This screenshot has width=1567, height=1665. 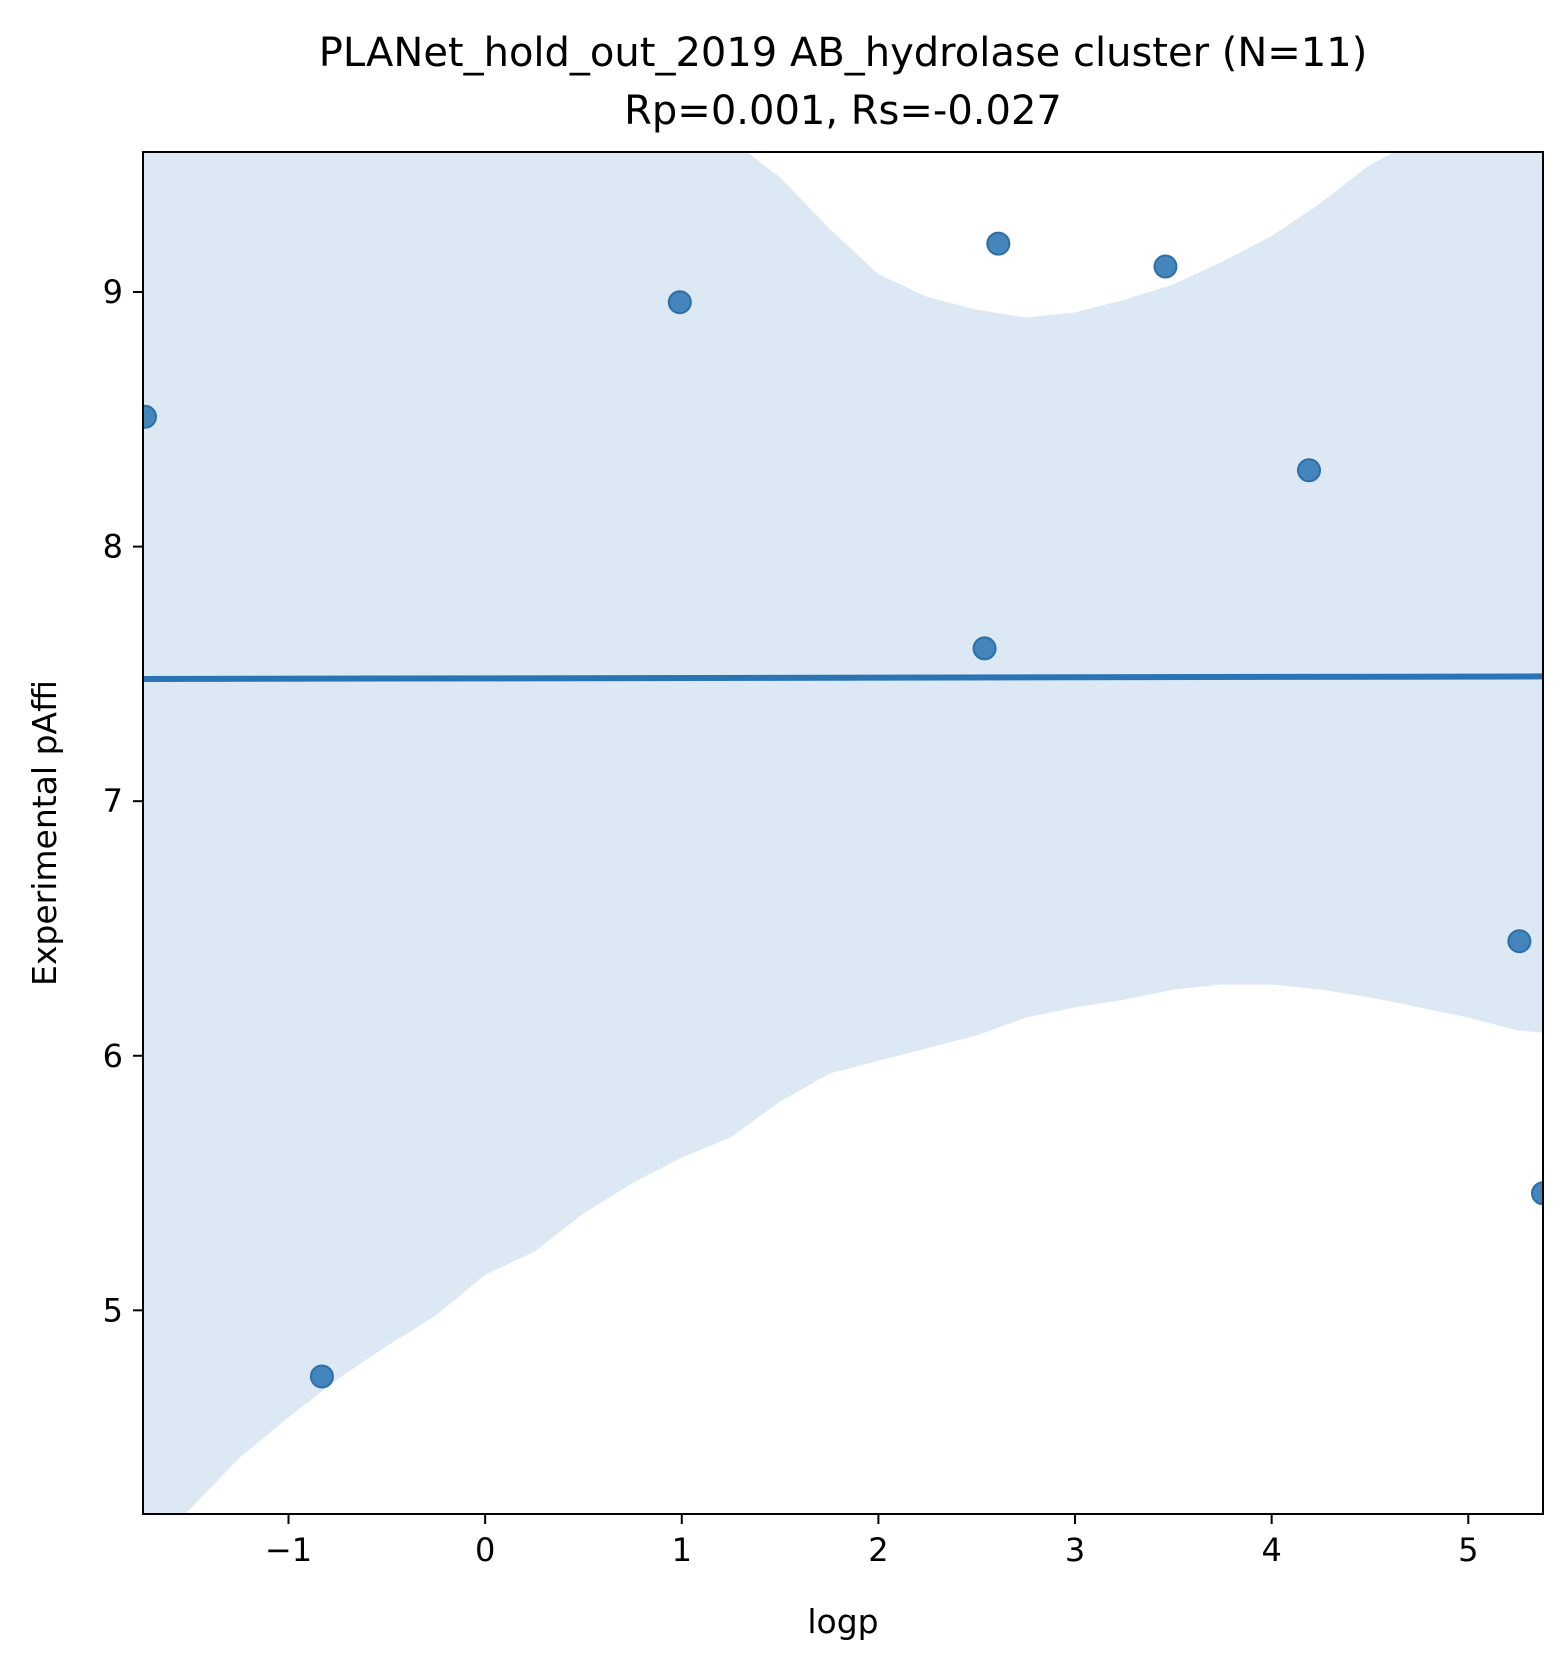 What do you see at coordinates (113, 547) in the screenshot?
I see `y-tick-label: 8` at bounding box center [113, 547].